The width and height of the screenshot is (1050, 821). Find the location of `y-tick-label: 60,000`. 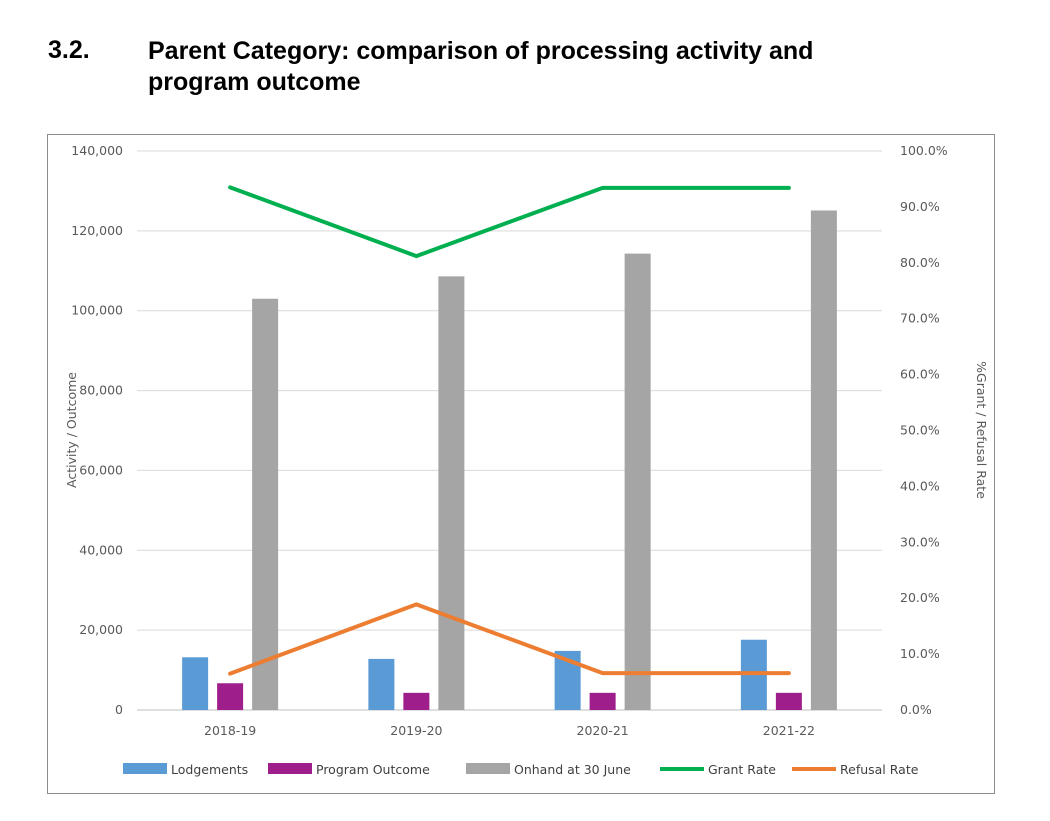

y-tick-label: 60,000 is located at coordinates (101, 469).